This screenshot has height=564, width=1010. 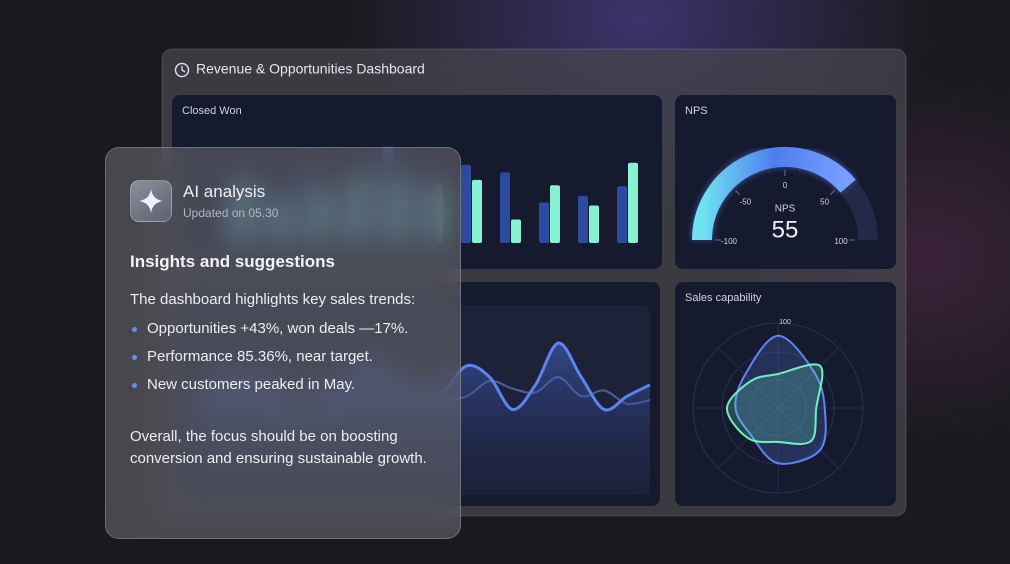 What do you see at coordinates (212, 111) in the screenshot?
I see `panel-title: Closed Won` at bounding box center [212, 111].